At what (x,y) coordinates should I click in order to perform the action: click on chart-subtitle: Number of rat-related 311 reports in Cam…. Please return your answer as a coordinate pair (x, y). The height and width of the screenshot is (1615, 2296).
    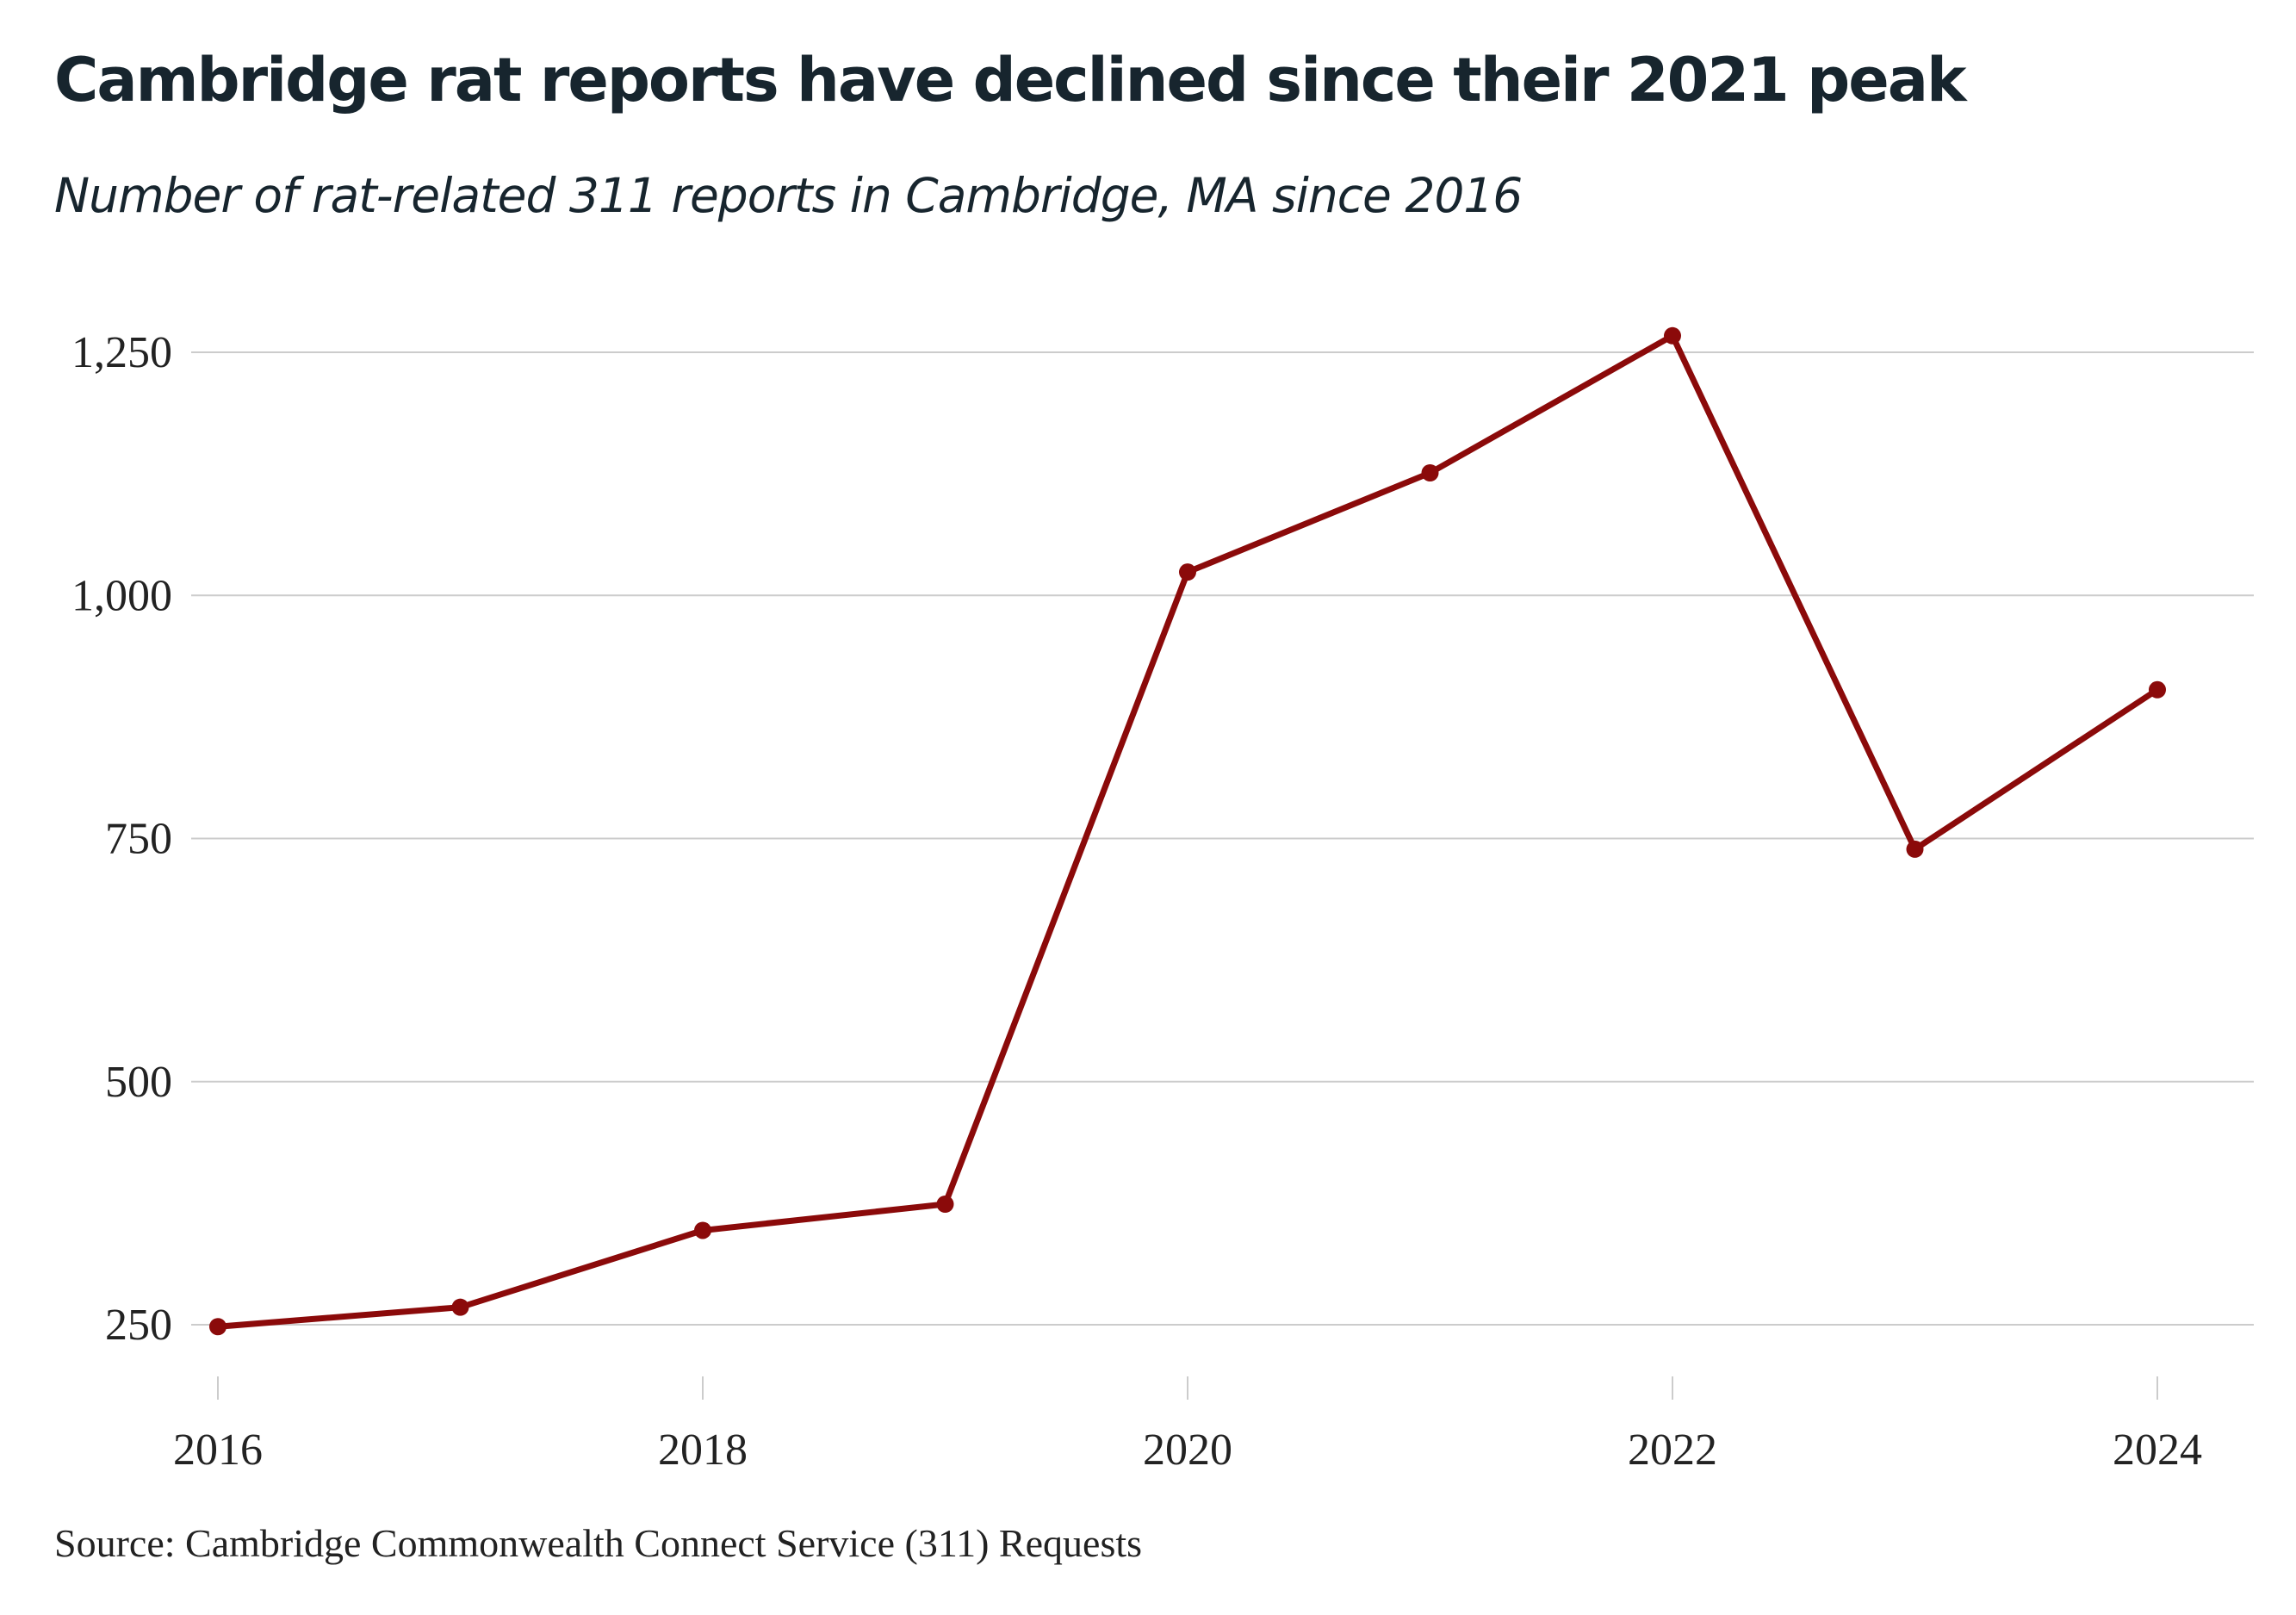
    Looking at the image, I should click on (788, 195).